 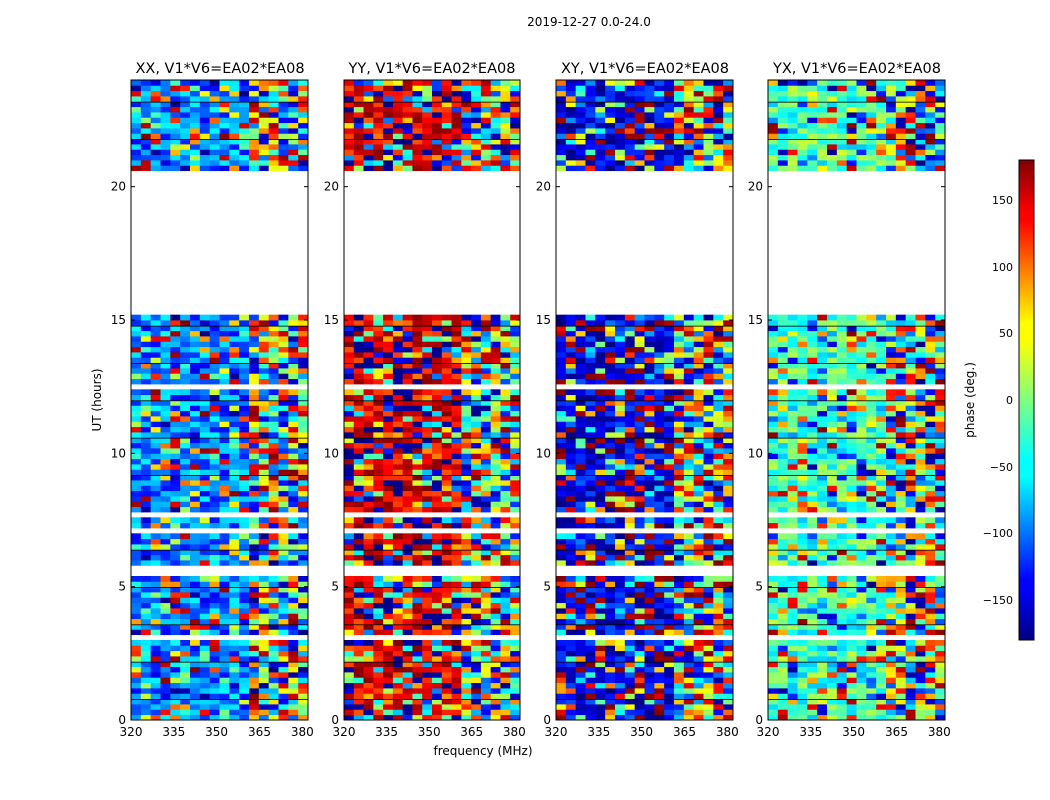 I want to click on flag-line, so click(x=644, y=139).